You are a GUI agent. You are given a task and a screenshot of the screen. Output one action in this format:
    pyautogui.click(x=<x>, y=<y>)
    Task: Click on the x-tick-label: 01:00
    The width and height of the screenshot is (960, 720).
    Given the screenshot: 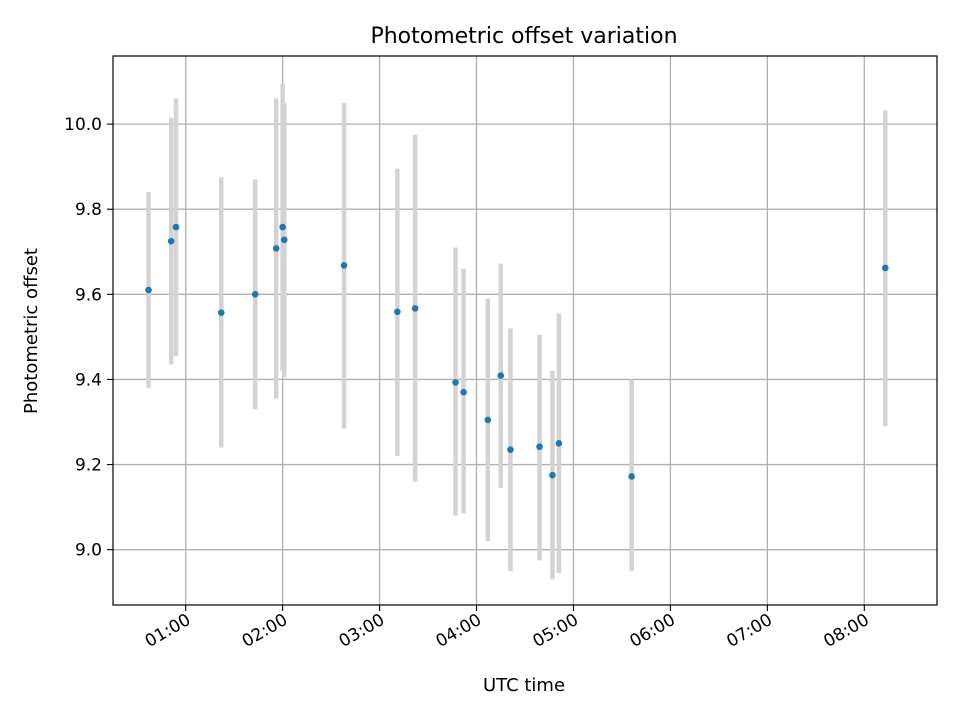 What is the action you would take?
    pyautogui.click(x=168, y=631)
    